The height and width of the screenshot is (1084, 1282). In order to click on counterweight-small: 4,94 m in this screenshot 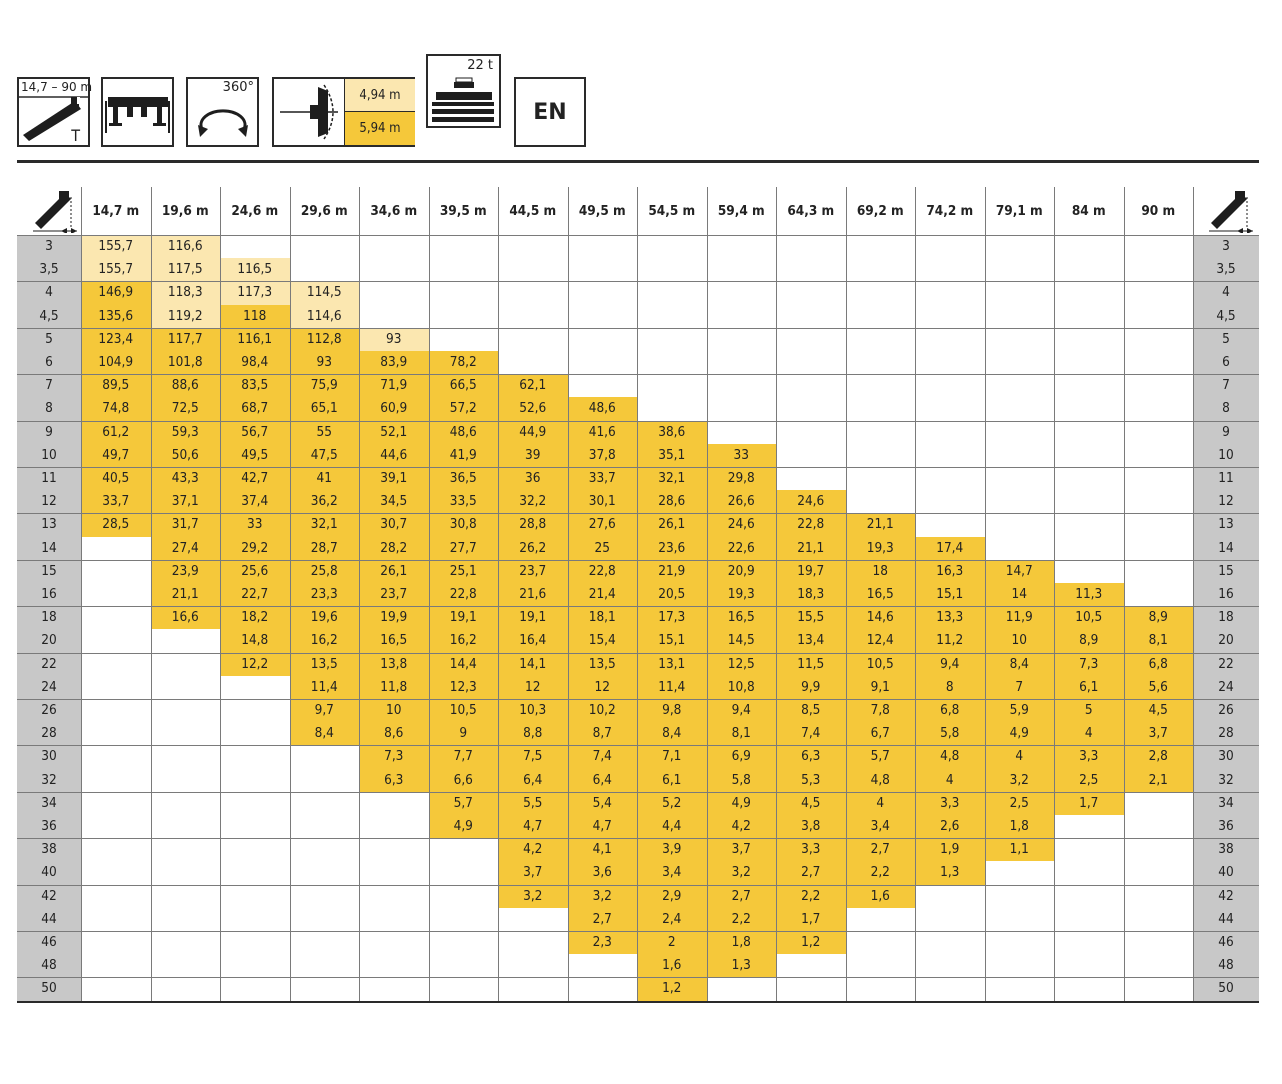, I will do `click(379, 95)`.